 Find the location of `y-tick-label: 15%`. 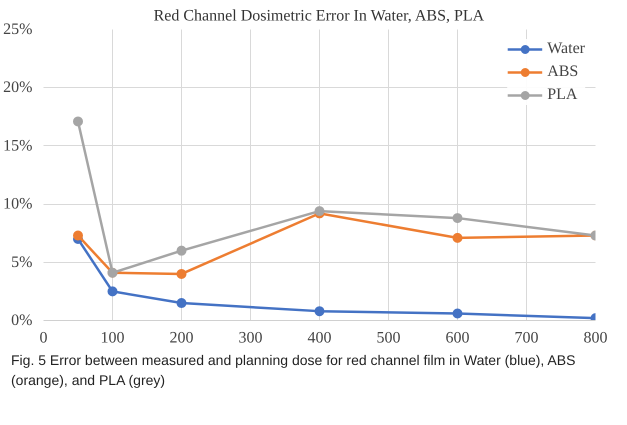

y-tick-label: 15% is located at coordinates (17, 145).